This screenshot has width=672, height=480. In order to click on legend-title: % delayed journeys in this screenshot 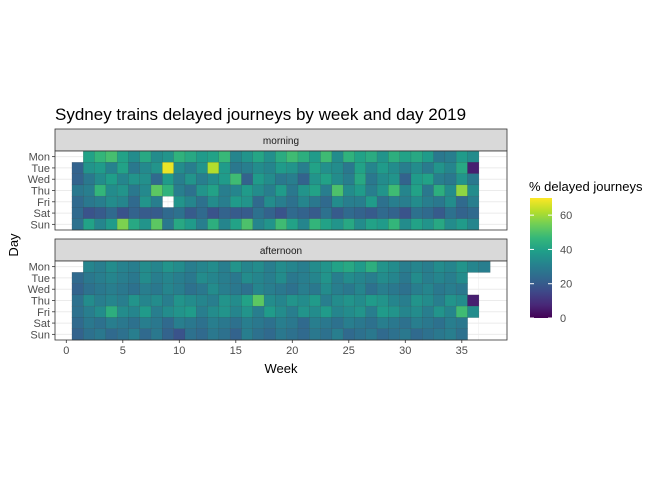, I will do `click(586, 186)`.